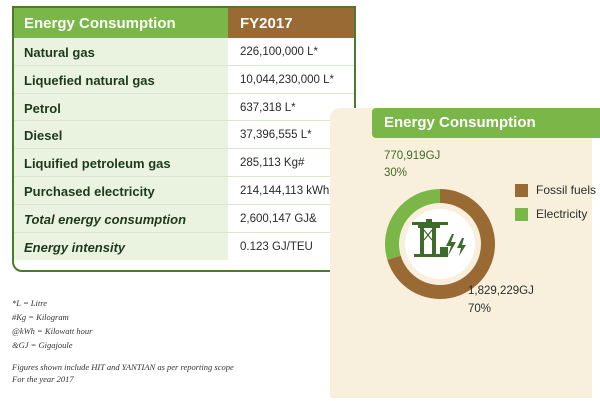 The image size is (600, 401). I want to click on footnote: &GJ = Gigajoule, so click(42, 345).